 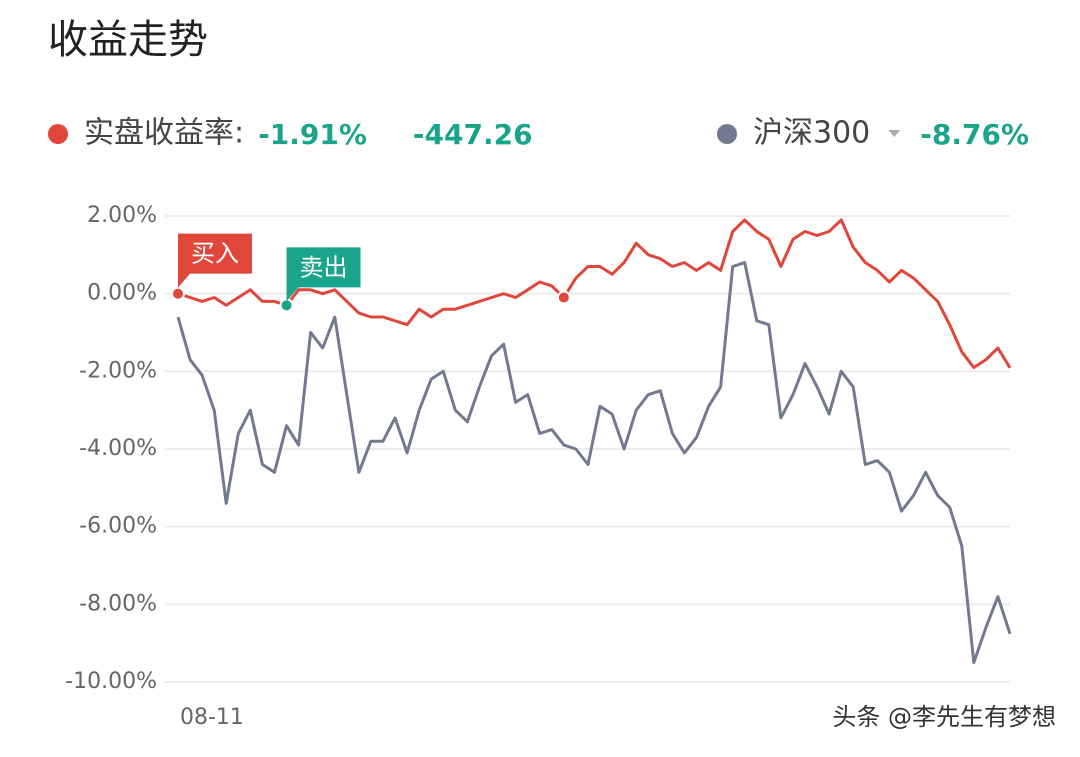 What do you see at coordinates (212, 717) in the screenshot?
I see `x-tick-label: 08-11` at bounding box center [212, 717].